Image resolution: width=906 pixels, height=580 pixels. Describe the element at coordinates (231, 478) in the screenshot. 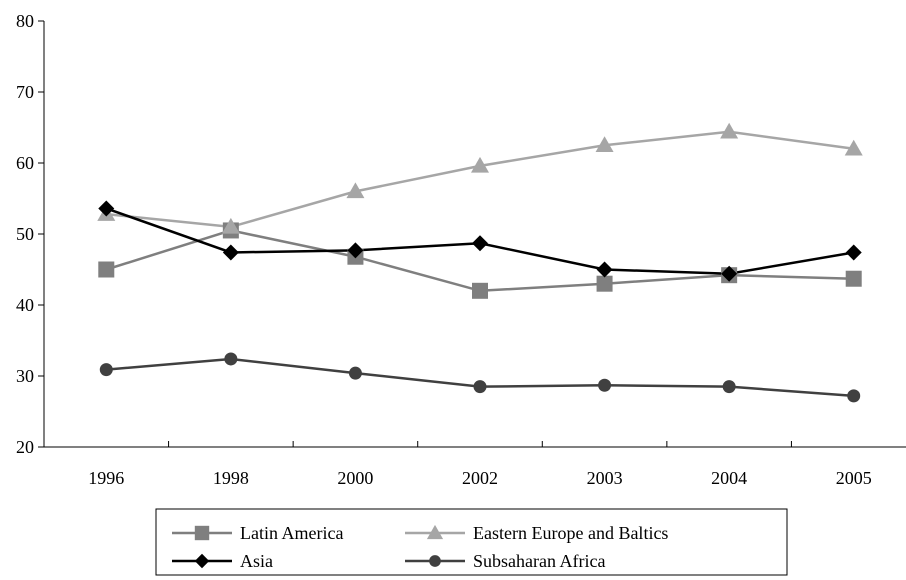

I see `x-tick-label: 1998` at that location.